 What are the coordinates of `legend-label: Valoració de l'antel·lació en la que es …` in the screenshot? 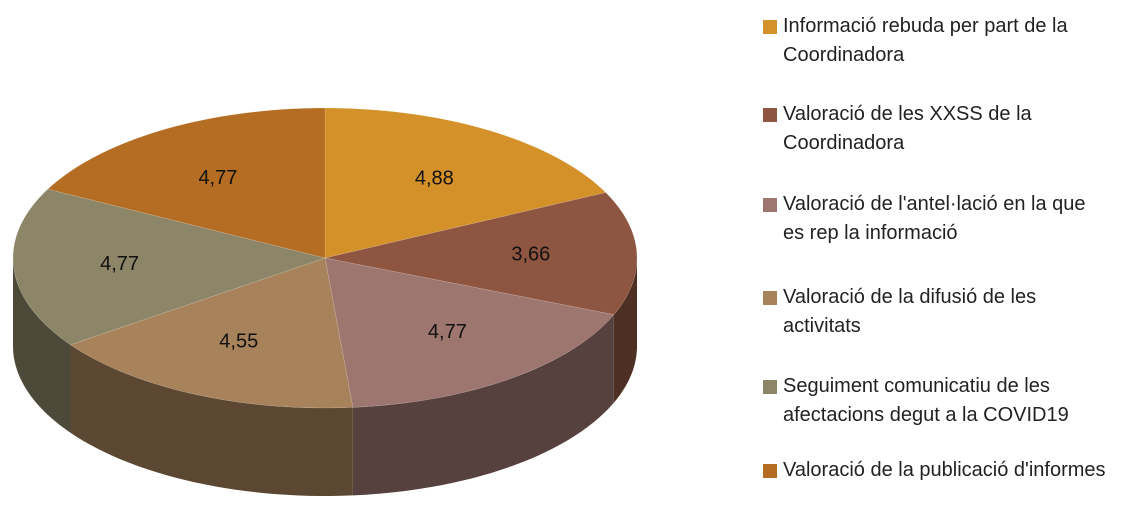 It's located at (934, 218).